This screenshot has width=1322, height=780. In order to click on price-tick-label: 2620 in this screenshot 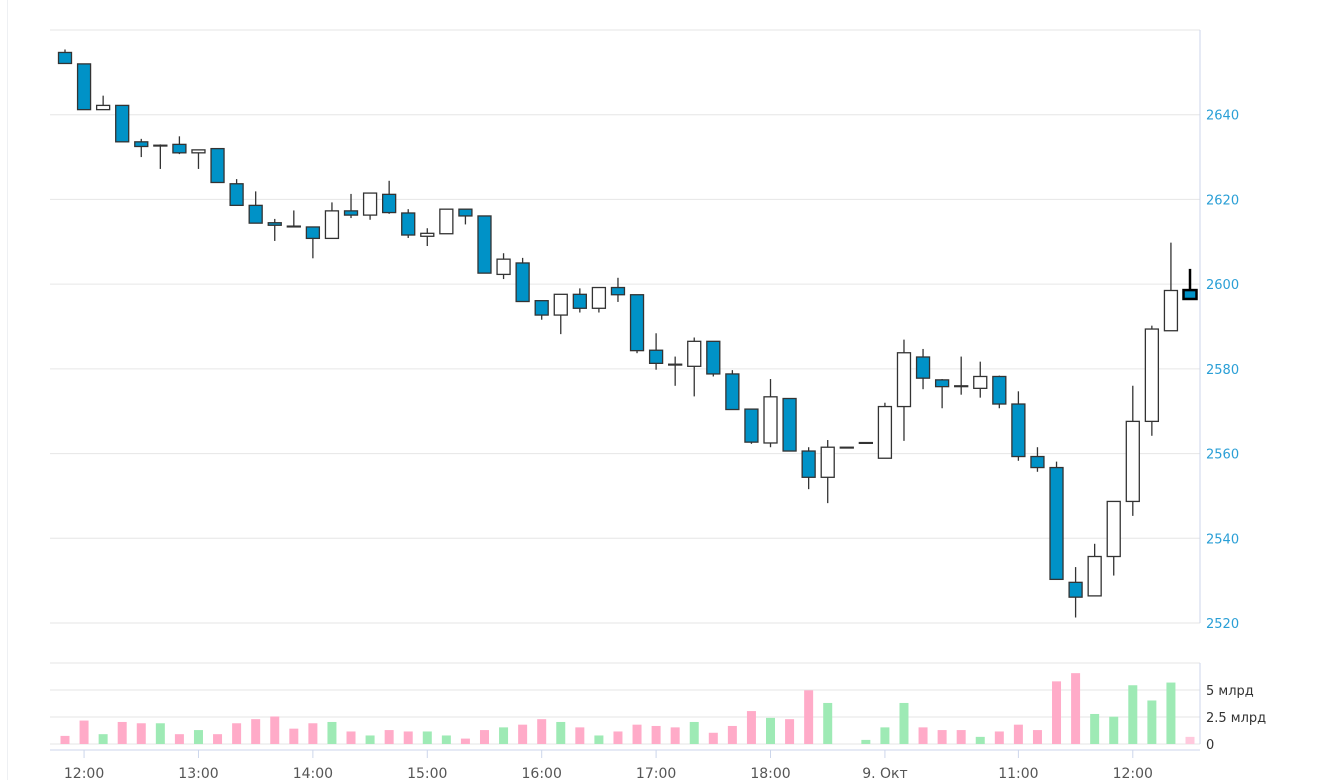, I will do `click(1222, 200)`.